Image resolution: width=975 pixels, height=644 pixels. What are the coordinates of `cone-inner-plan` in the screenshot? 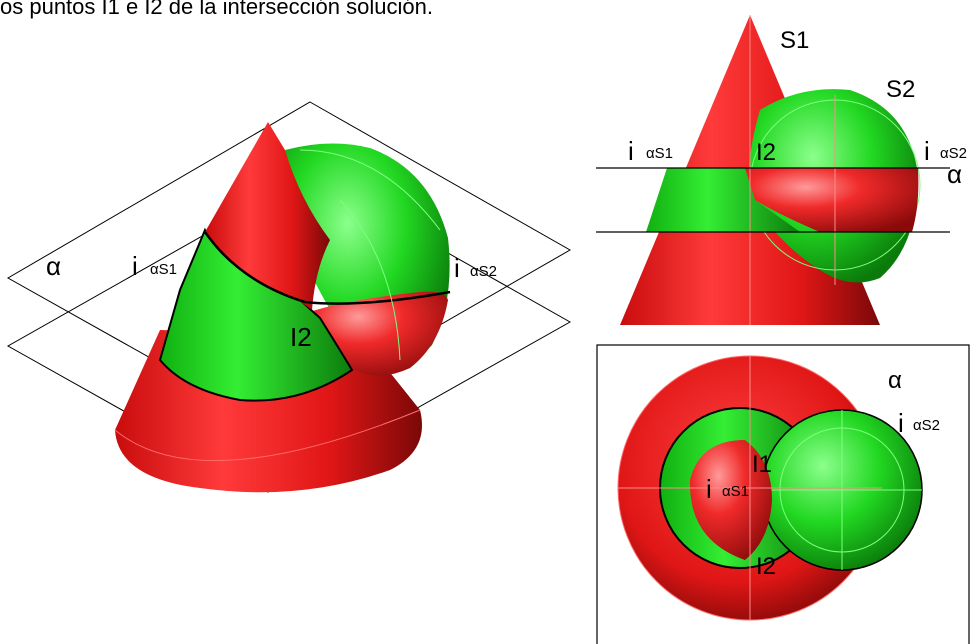 It's located at (730, 500).